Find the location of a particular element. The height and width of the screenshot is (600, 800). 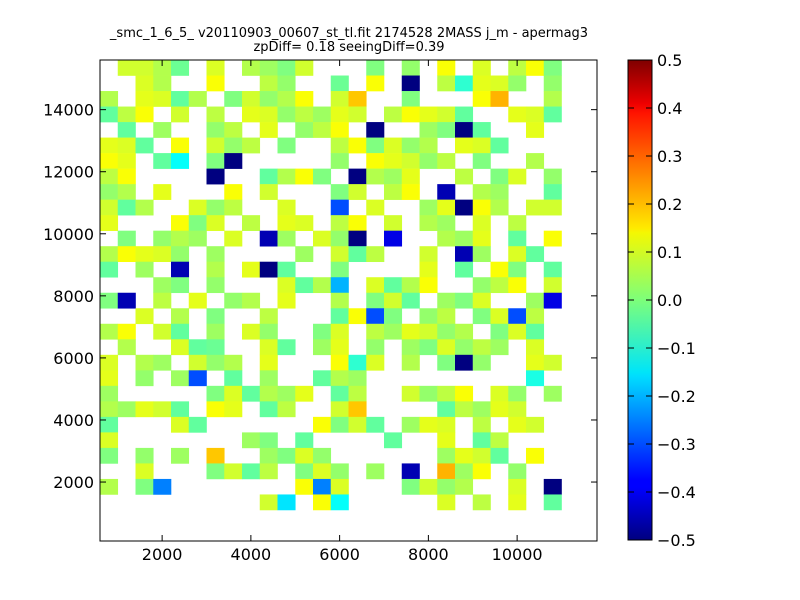

colorbar-tick-label: 0.5 is located at coordinates (669, 60).